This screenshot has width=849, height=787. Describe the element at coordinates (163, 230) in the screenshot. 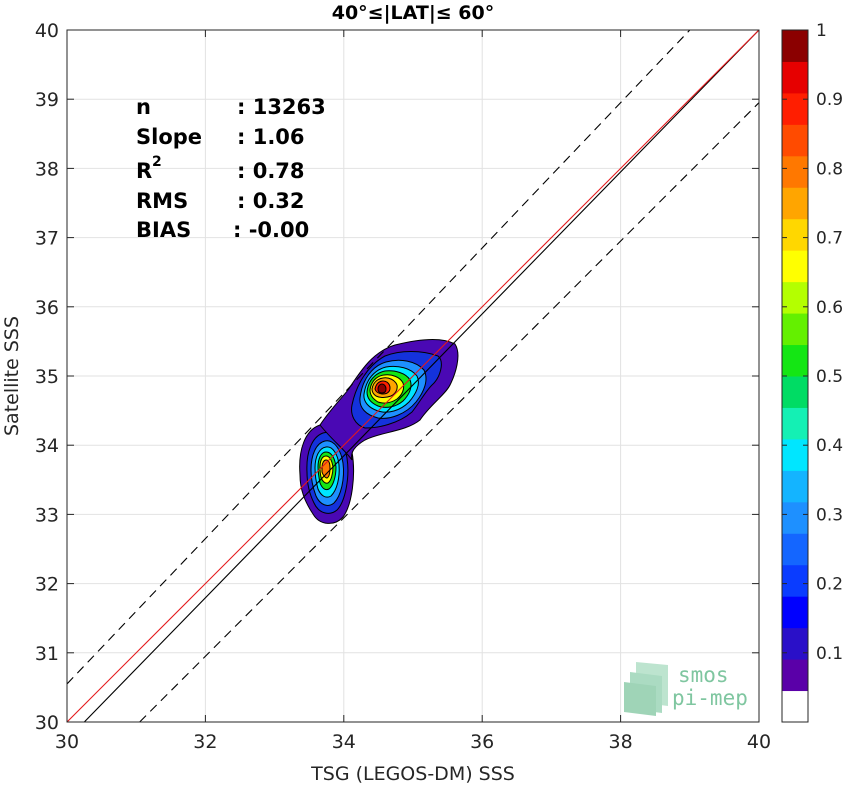

I see `stat-bias-label: BIAS` at that location.